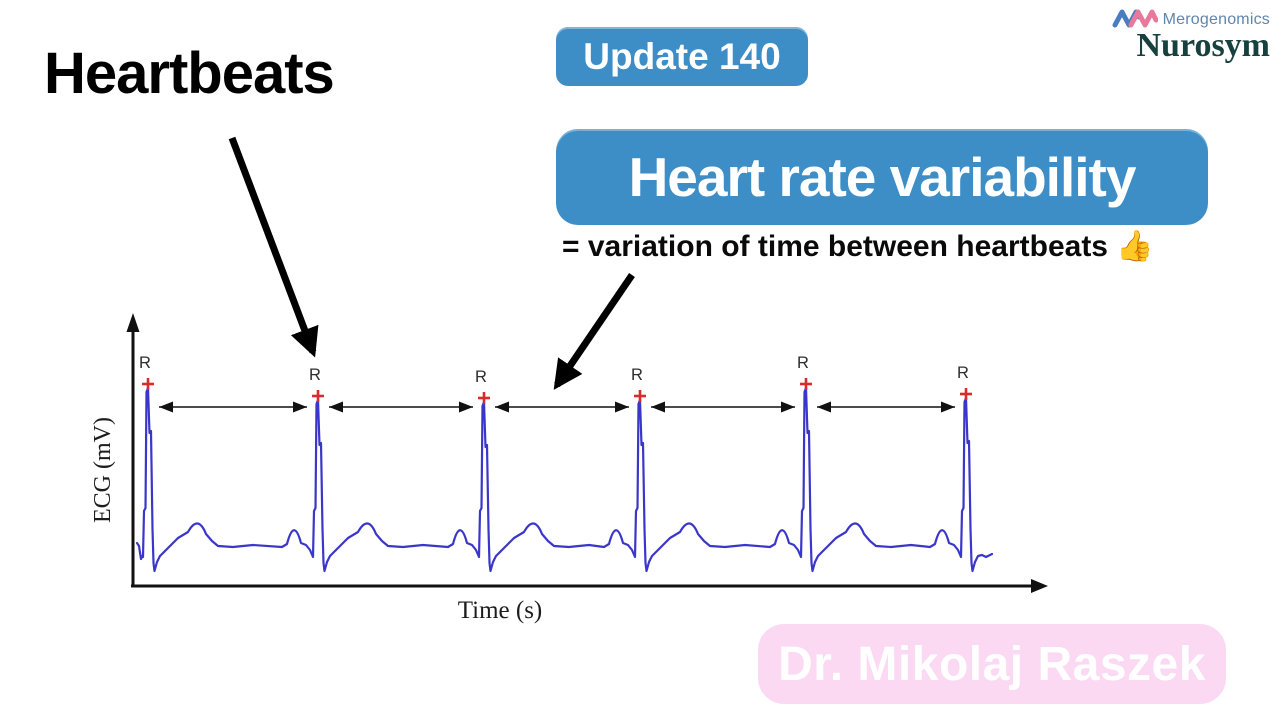 The height and width of the screenshot is (720, 1280). What do you see at coordinates (858, 246) in the screenshot?
I see `definition-text: = variation of time between heartbeats 👍` at bounding box center [858, 246].